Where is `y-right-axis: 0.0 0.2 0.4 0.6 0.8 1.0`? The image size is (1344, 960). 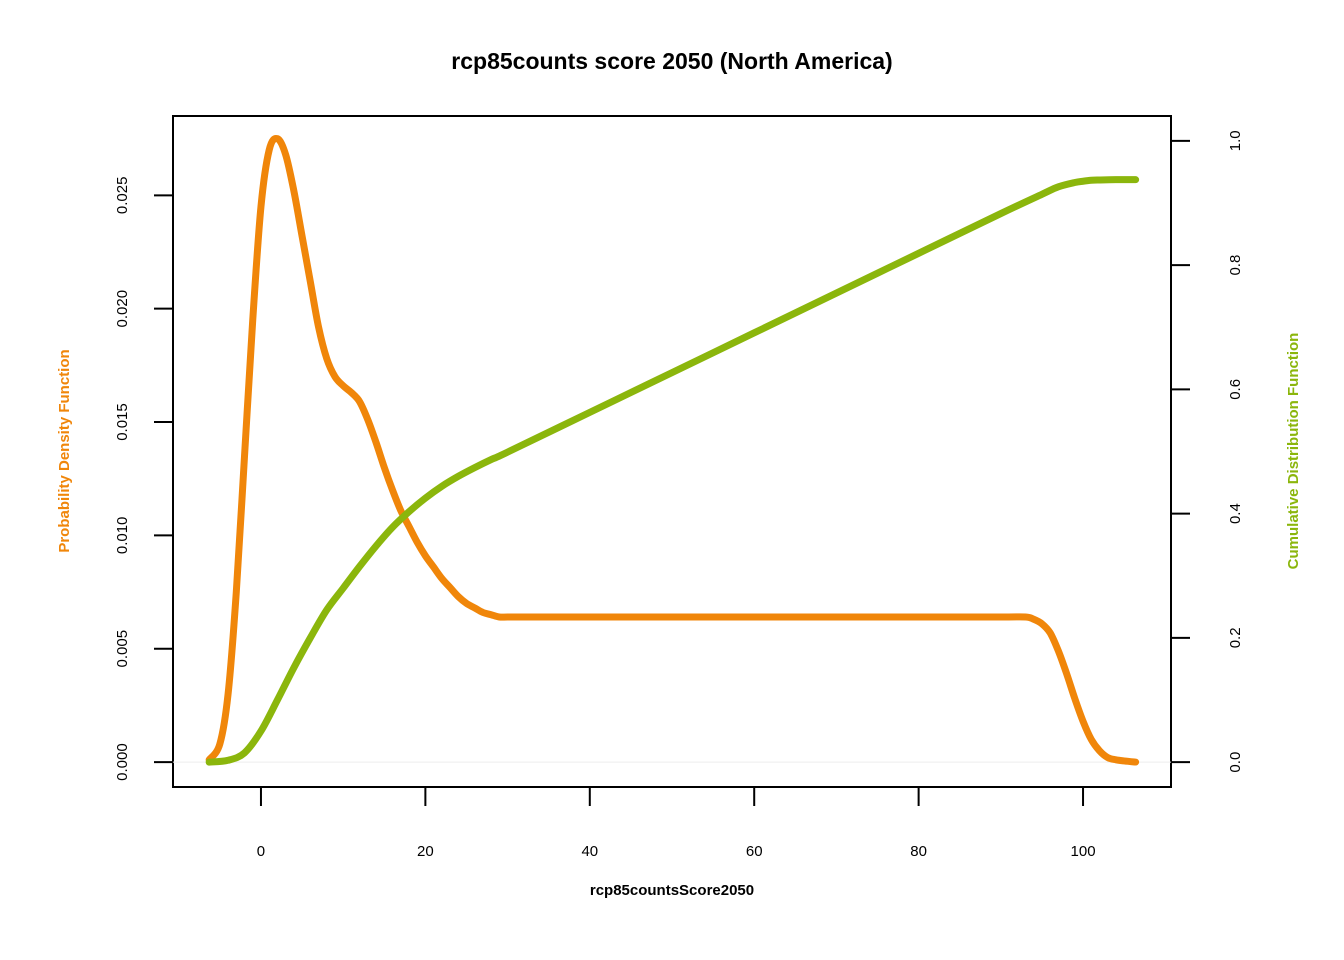 y-right-axis: 0.0 0.2 0.4 0.6 0.8 1.0 is located at coordinates (1207, 451).